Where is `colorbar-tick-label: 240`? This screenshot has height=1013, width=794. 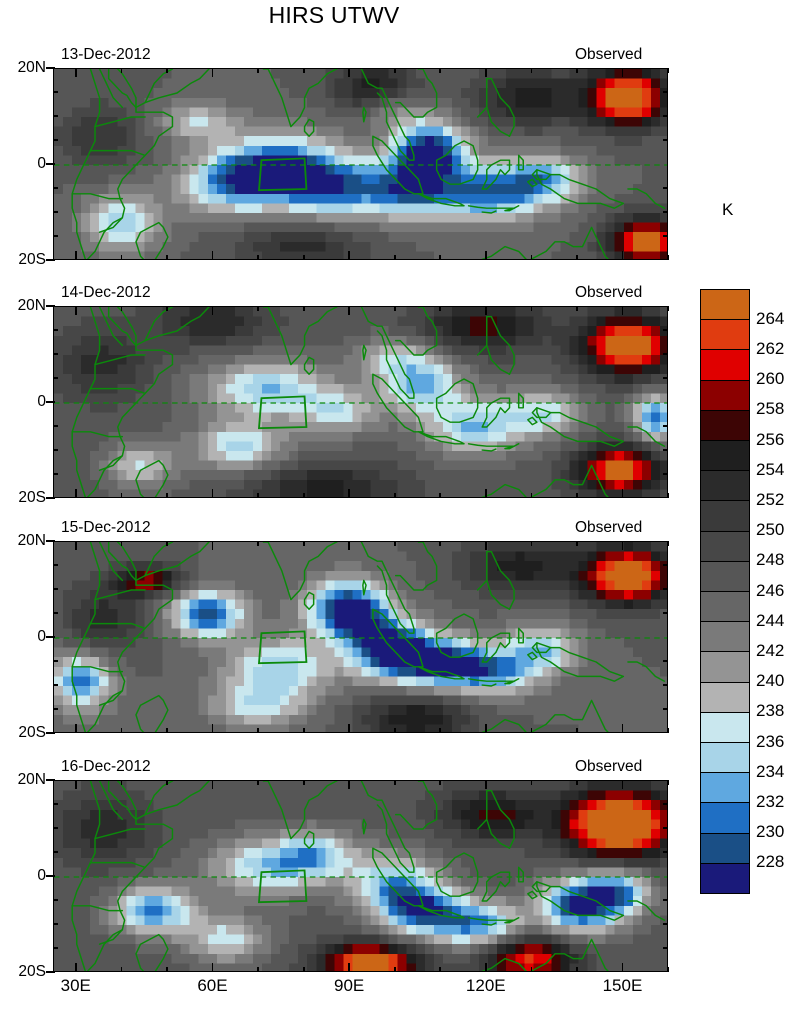
colorbar-tick-label: 240 is located at coordinates (770, 681).